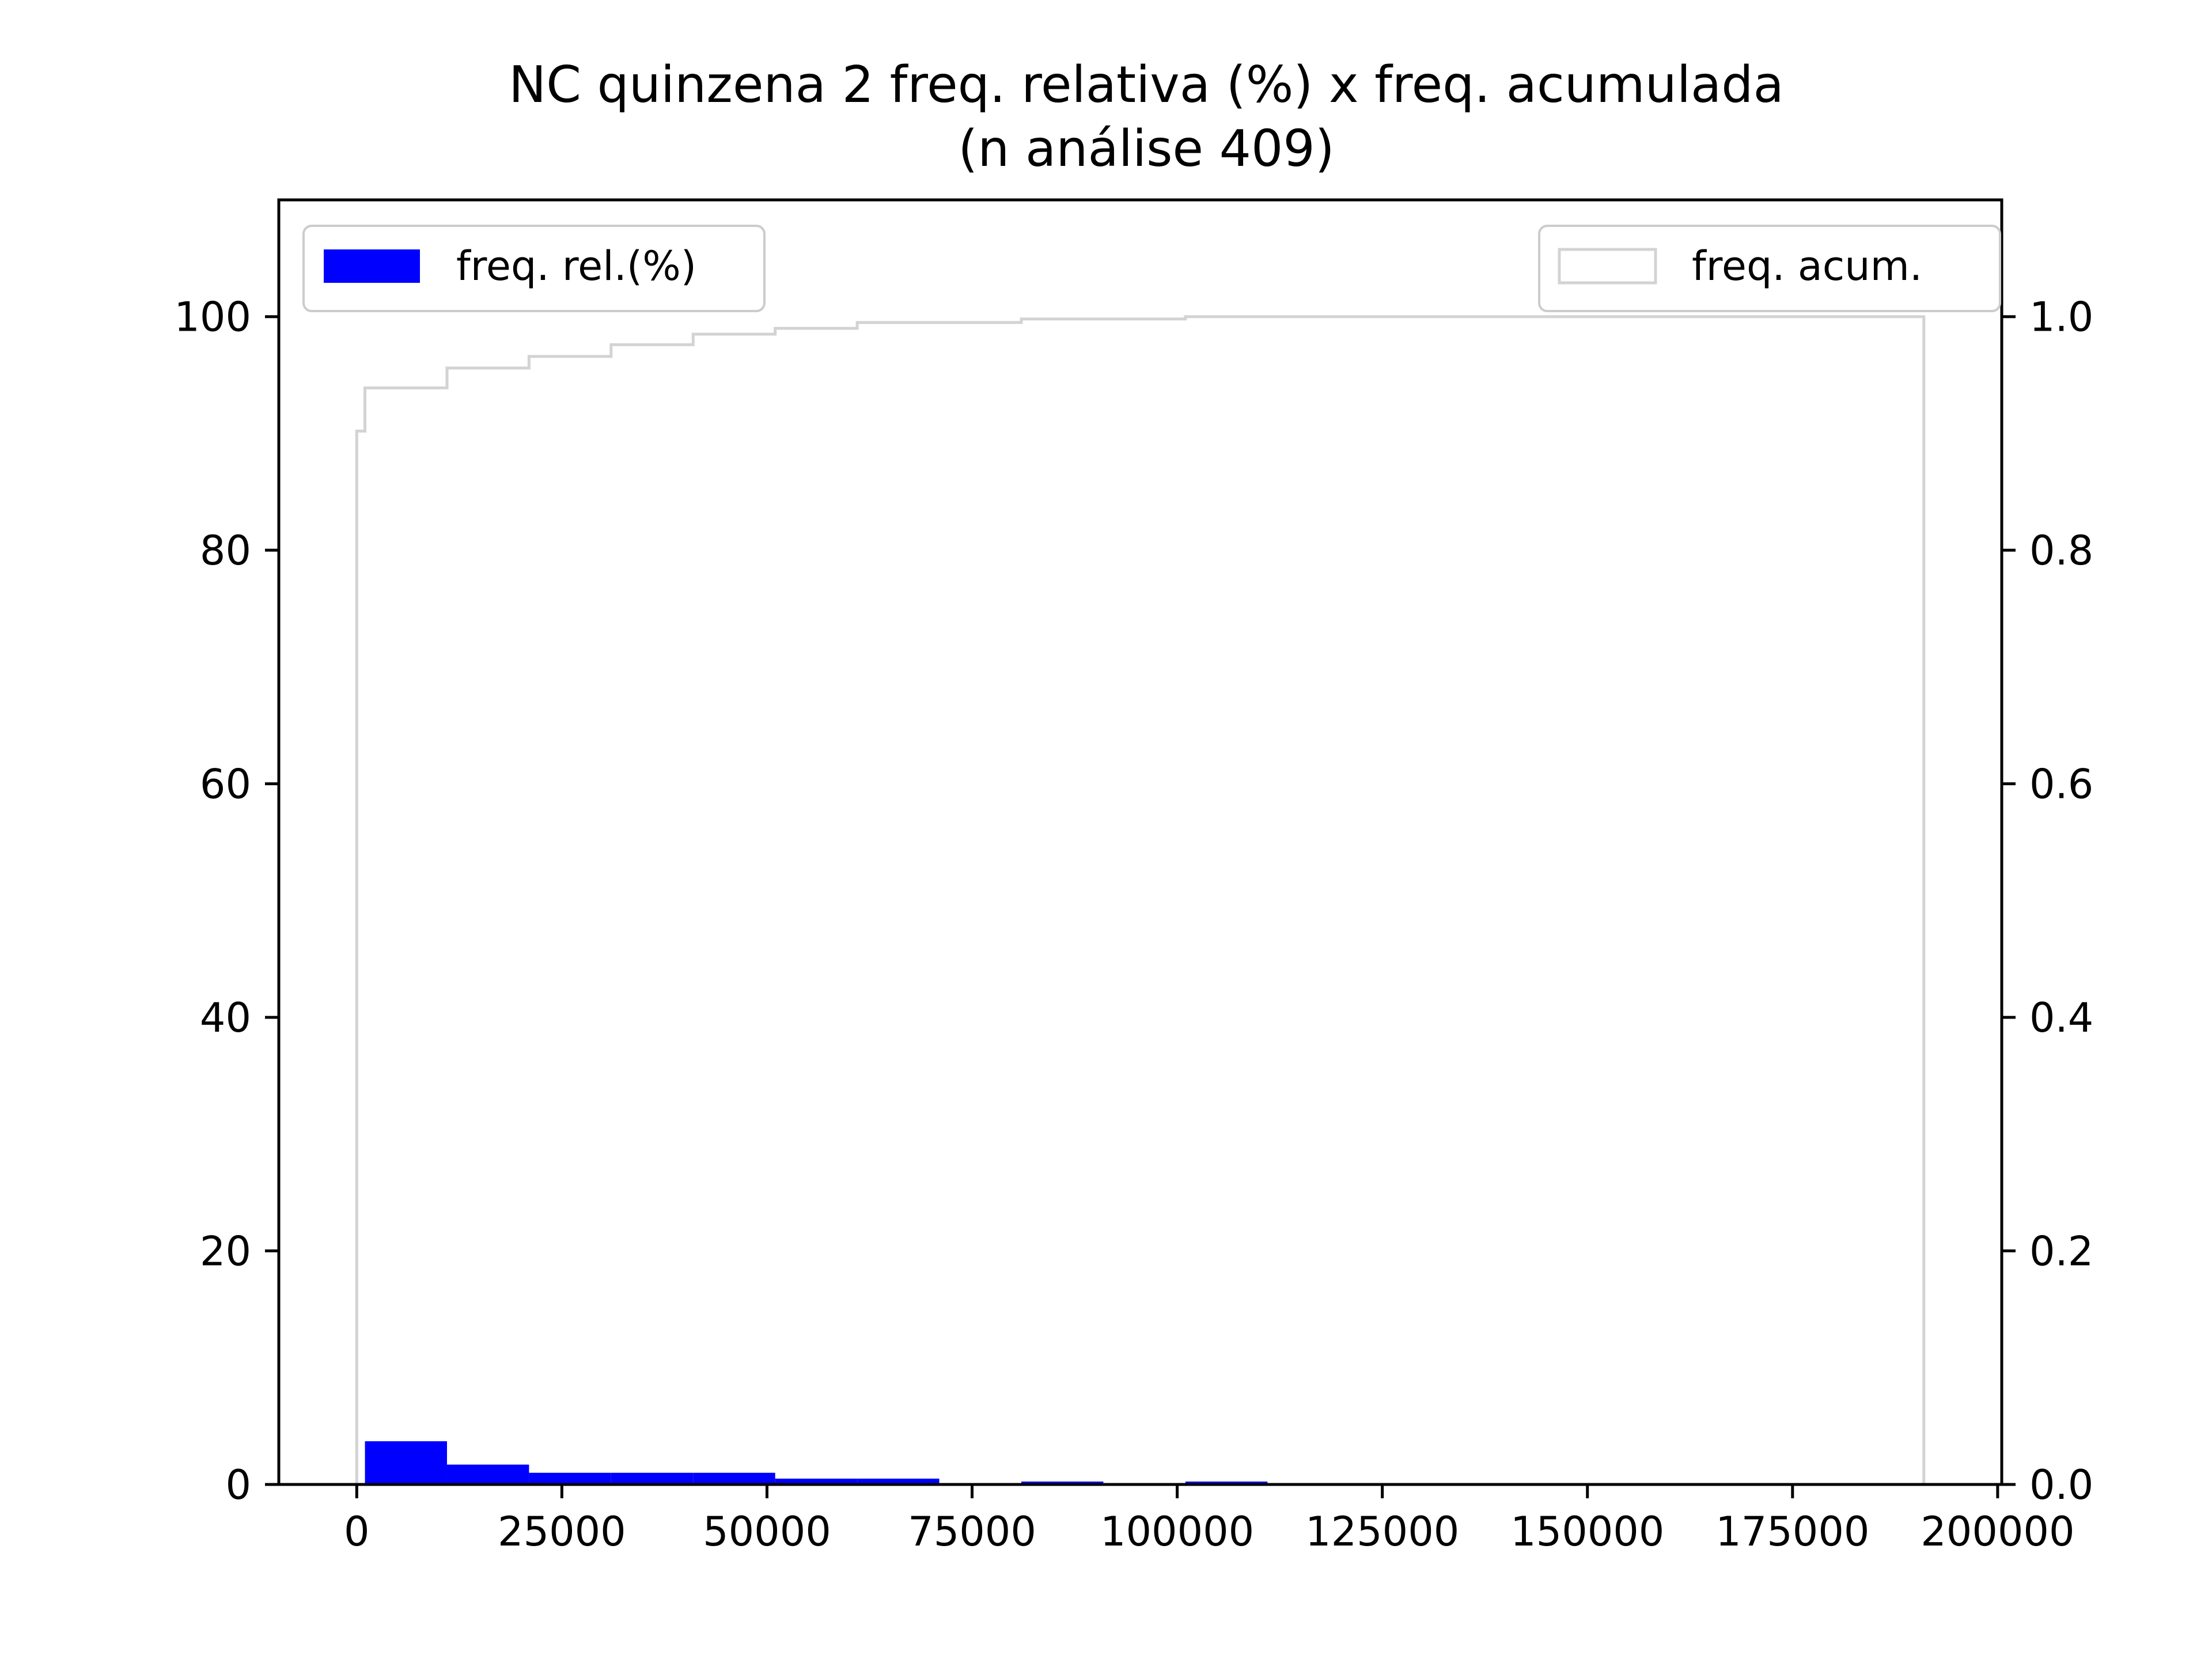 This screenshot has width=2212, height=1659. I want to click on x-tick-label: 25000, so click(562, 1531).